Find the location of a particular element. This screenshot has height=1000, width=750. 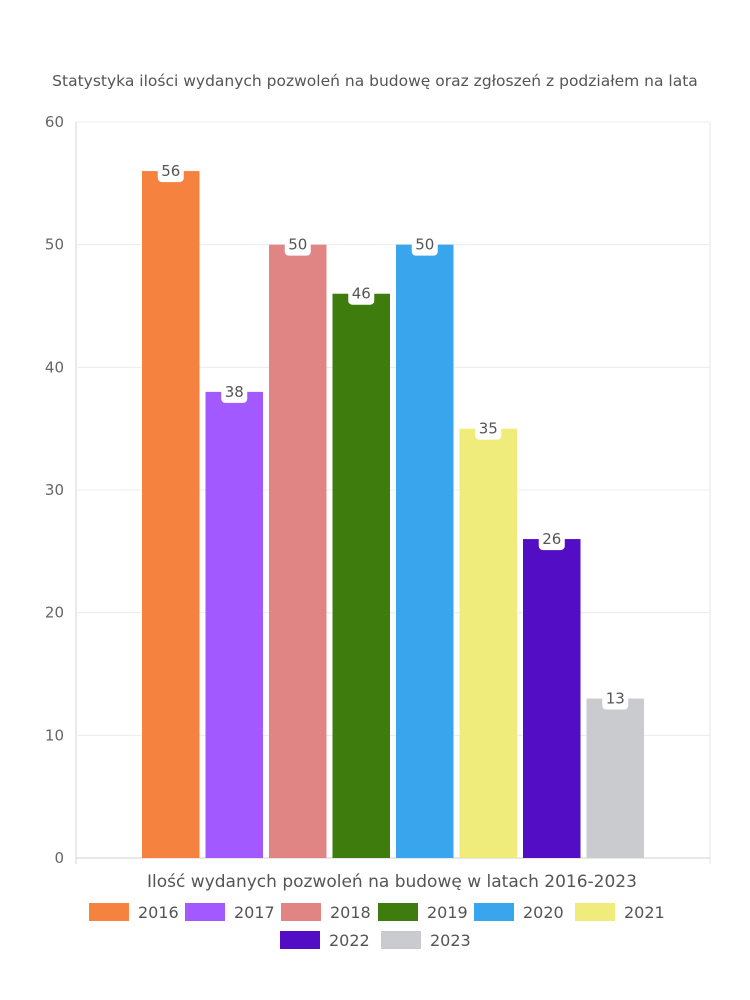

legend-swatch-2016 is located at coordinates (109, 912).